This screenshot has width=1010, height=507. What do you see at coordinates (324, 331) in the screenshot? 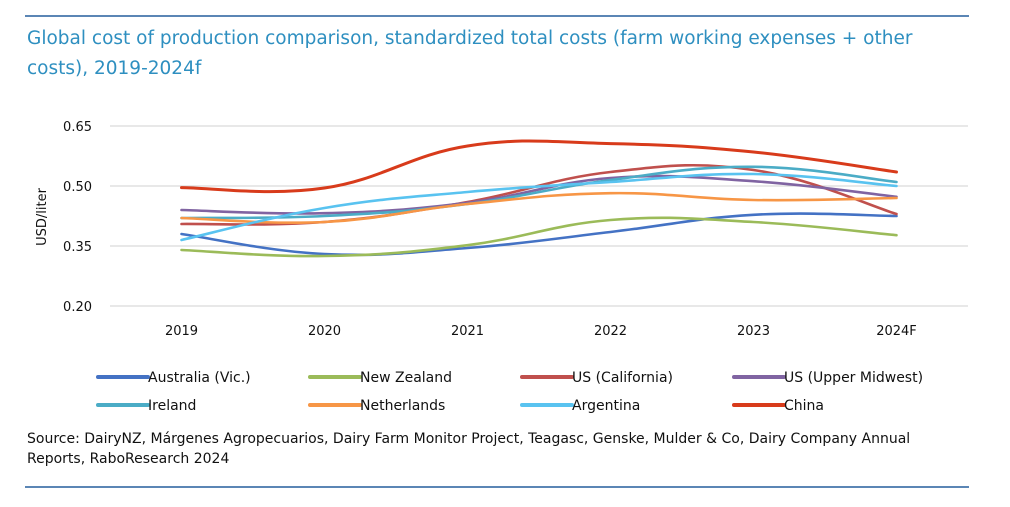
I see `x-tick-label: 2020` at bounding box center [324, 331].